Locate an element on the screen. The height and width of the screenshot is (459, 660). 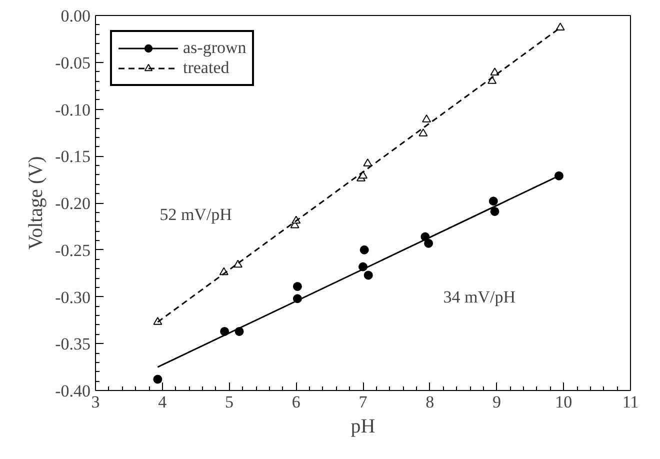
y-tick-label: -0.30 is located at coordinates (73, 297).